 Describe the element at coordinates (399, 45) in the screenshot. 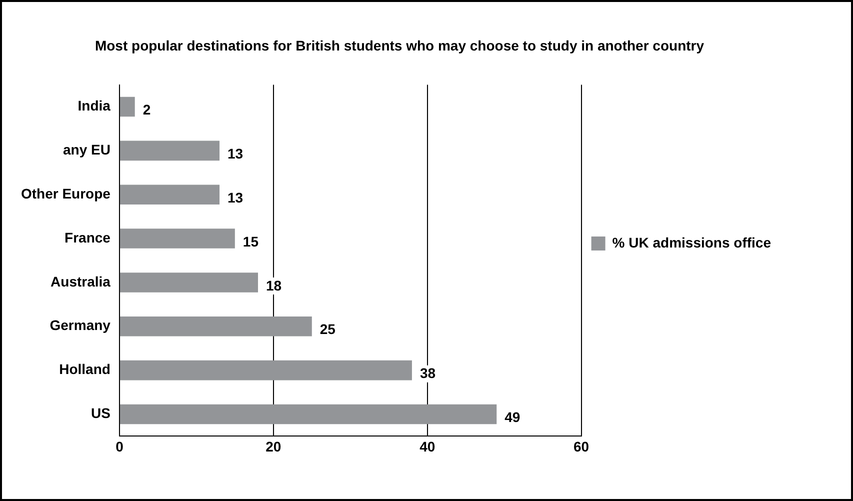

I see `chart-title: Most popular destinations for British students who may choose to study in another country` at that location.